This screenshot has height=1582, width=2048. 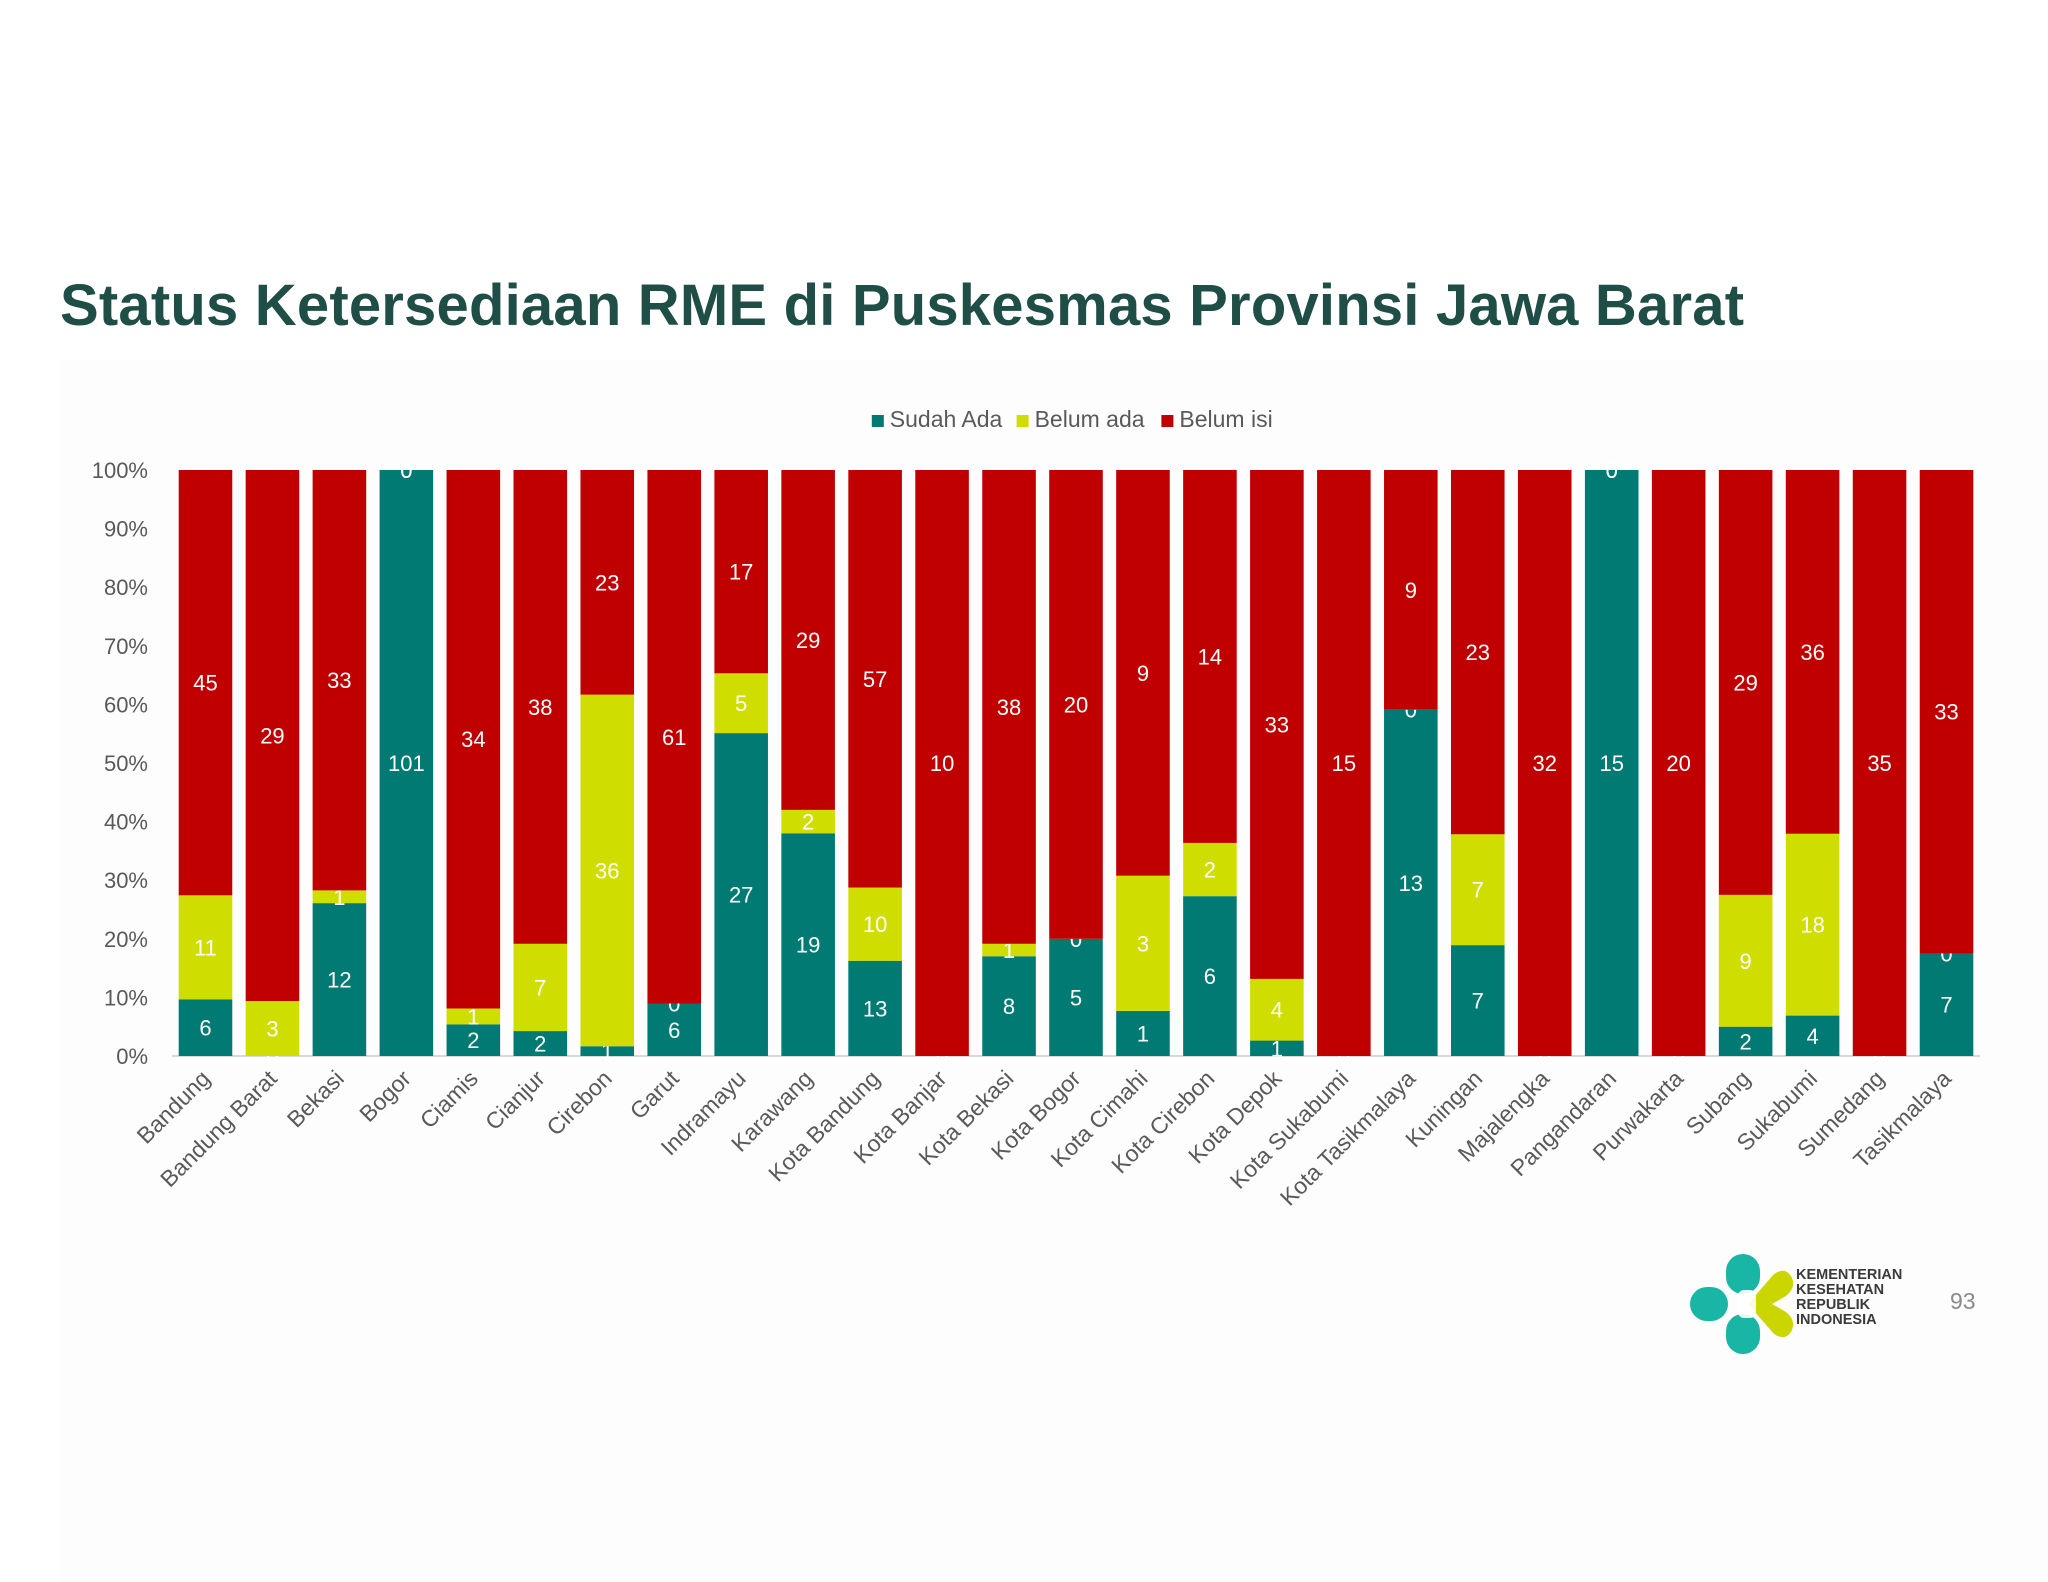 What do you see at coordinates (126, 763) in the screenshot?
I see `y-tick-label: 50%` at bounding box center [126, 763].